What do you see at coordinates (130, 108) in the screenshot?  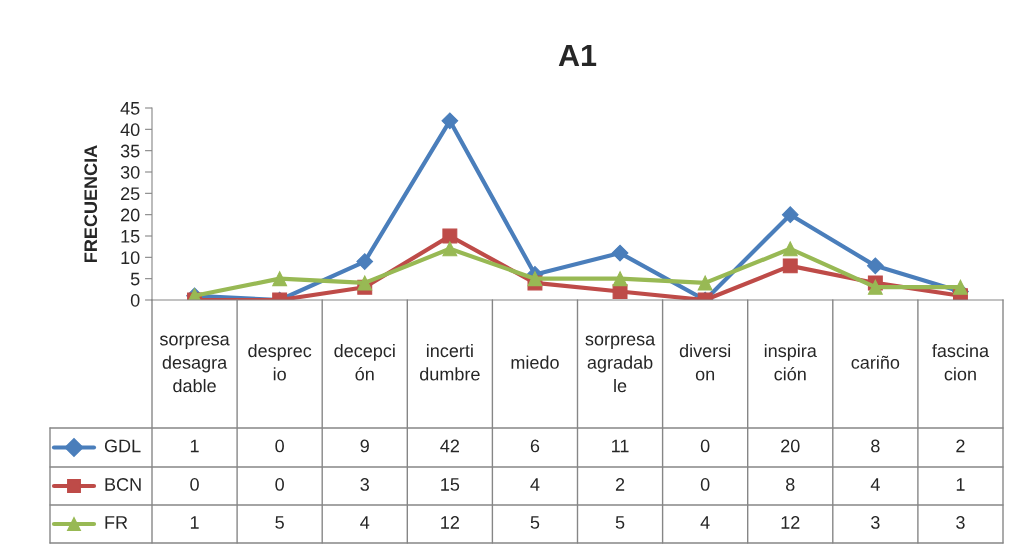 I see `y-tick-label: 45` at bounding box center [130, 108].